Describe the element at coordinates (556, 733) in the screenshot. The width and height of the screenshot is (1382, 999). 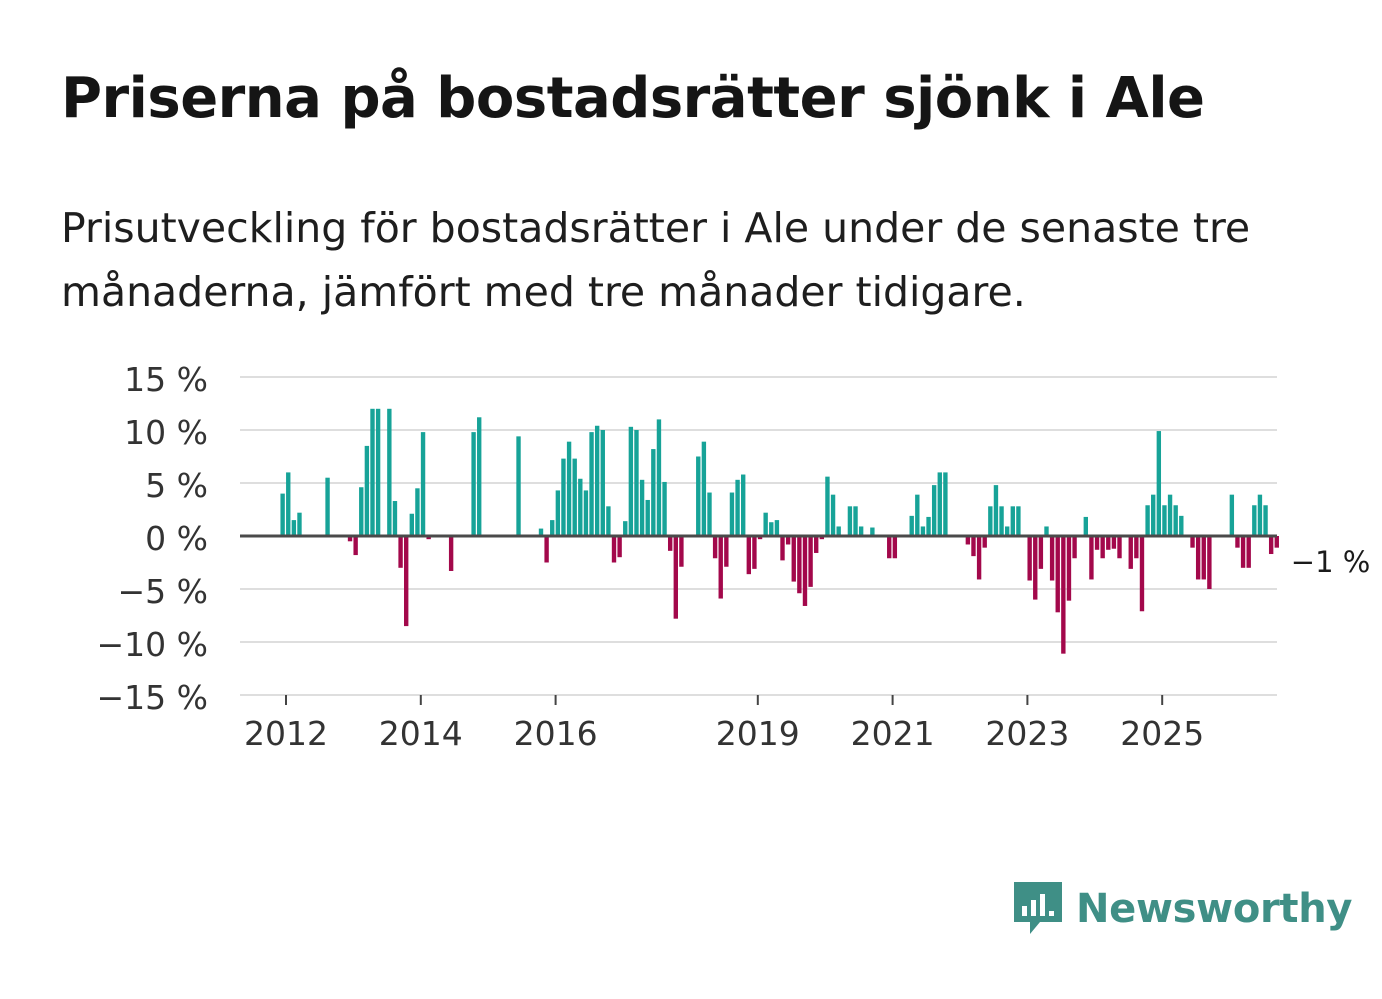
I see `x-tick-label: 2016` at that location.